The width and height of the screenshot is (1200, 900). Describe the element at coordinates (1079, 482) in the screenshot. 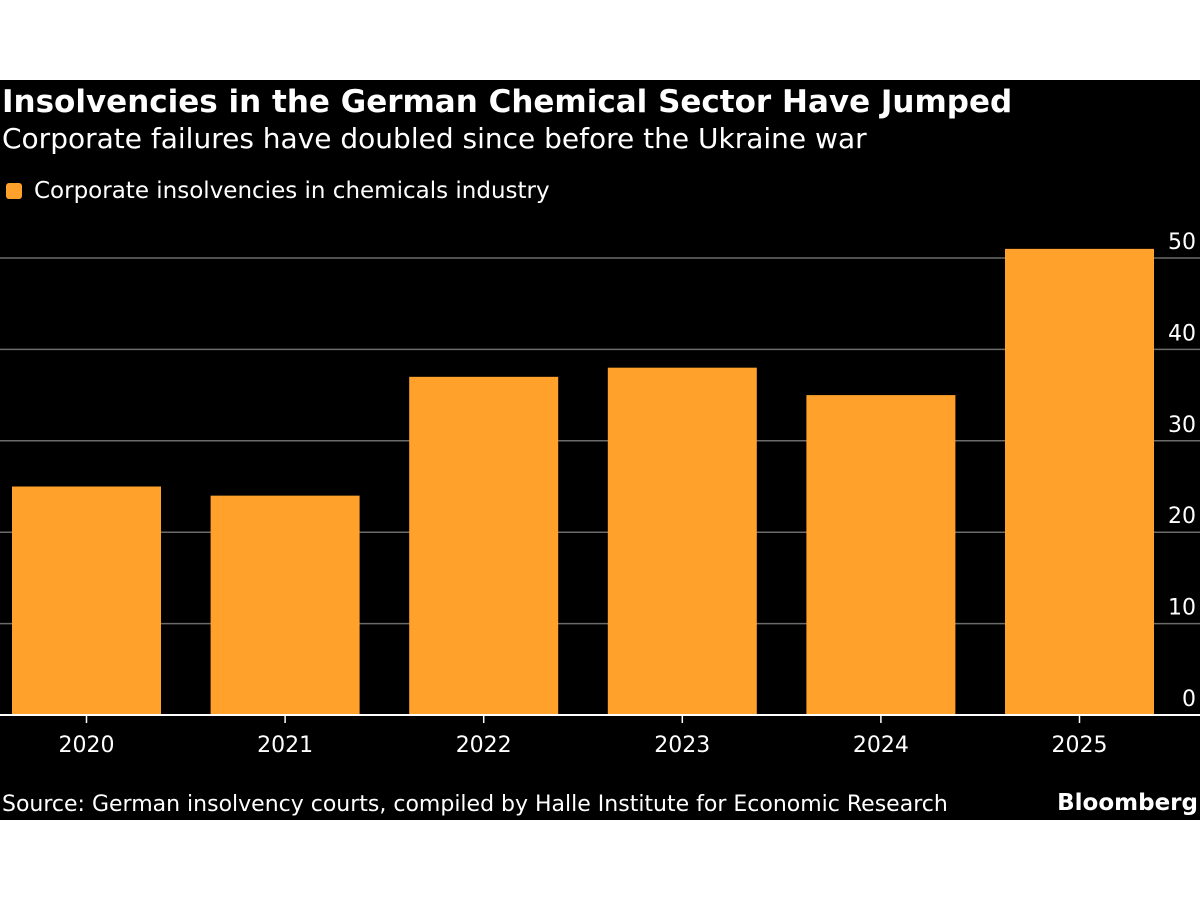

I see `bar-2025` at that location.